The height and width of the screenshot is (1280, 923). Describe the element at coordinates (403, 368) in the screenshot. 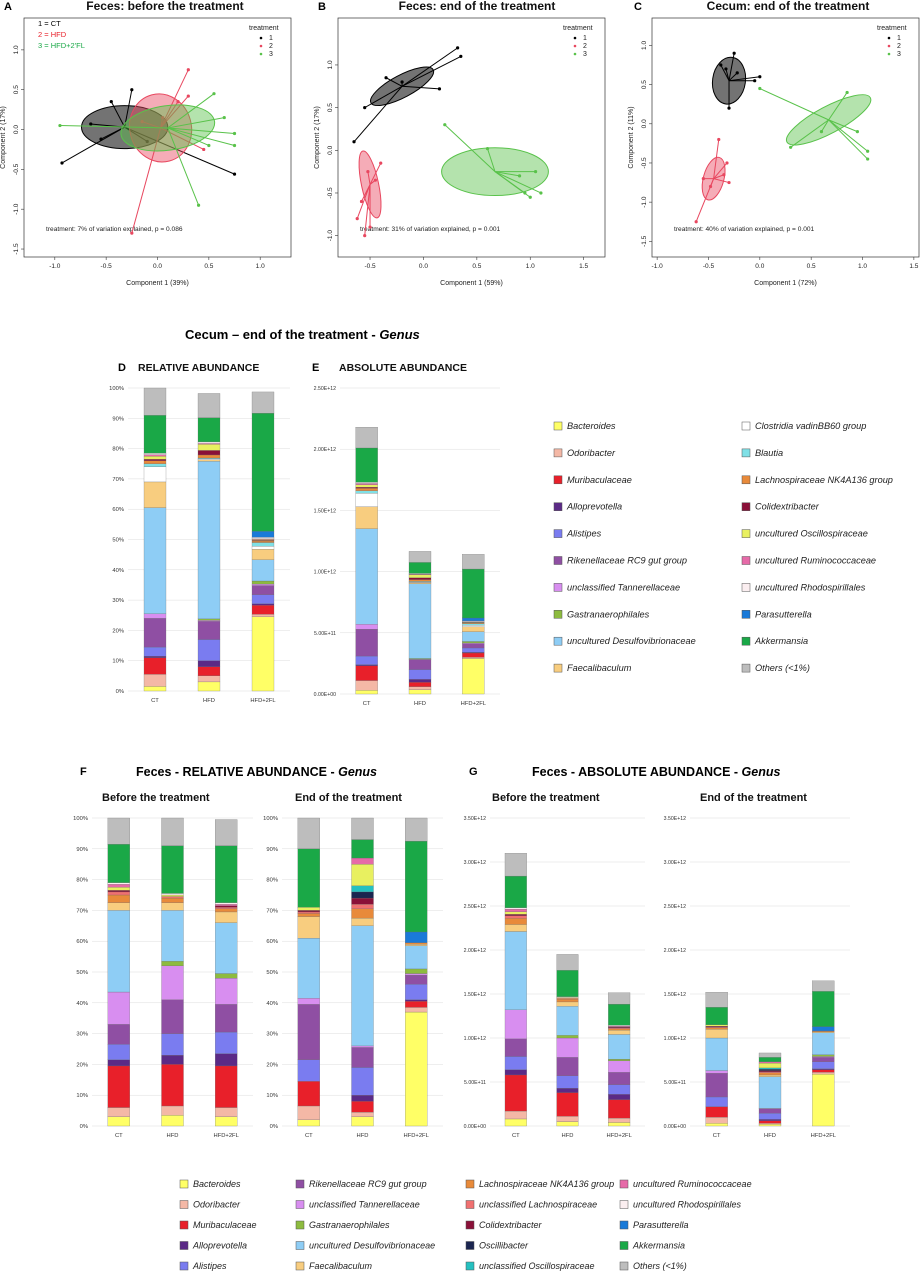

I see `bar-panel-title: ABSOLUTE ABUNDANCE` at that location.